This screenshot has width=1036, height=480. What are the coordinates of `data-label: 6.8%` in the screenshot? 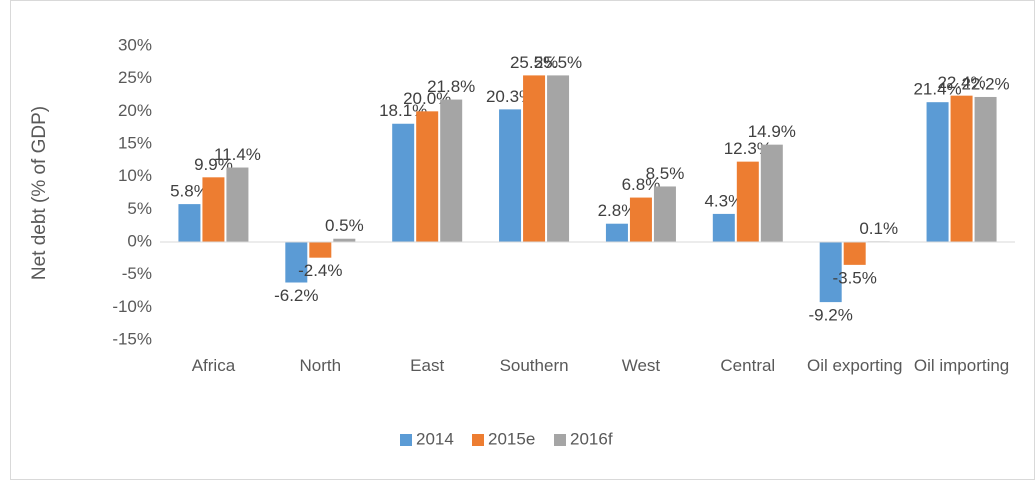 It's located at (641, 184).